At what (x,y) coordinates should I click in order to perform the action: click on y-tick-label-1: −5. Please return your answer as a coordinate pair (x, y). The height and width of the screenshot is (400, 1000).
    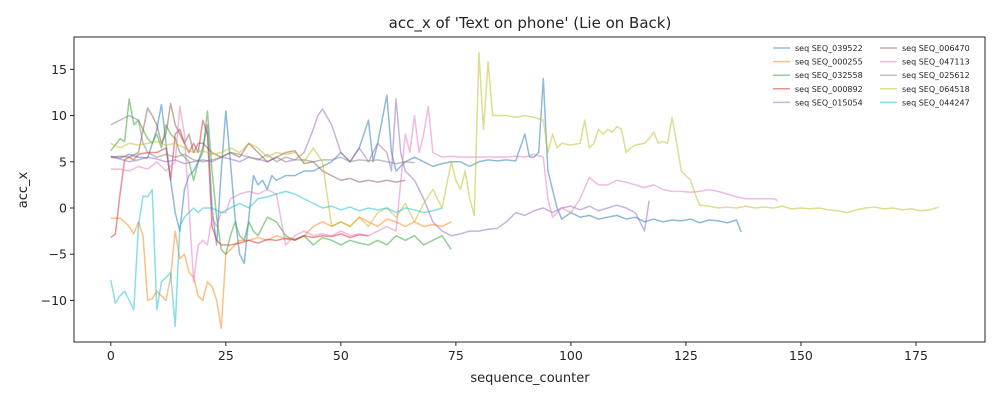
    Looking at the image, I should click on (58, 254).